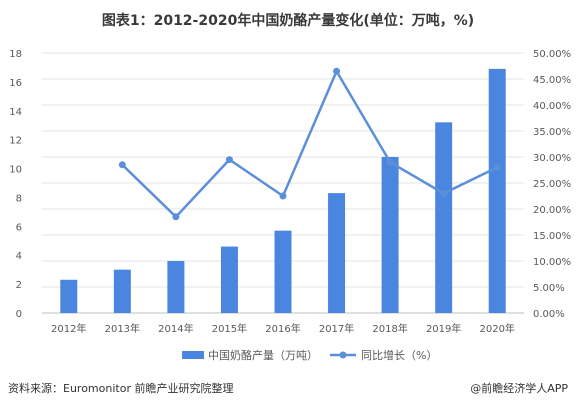  What do you see at coordinates (552, 132) in the screenshot?
I see `right-tick-label: 35.00%` at bounding box center [552, 132].